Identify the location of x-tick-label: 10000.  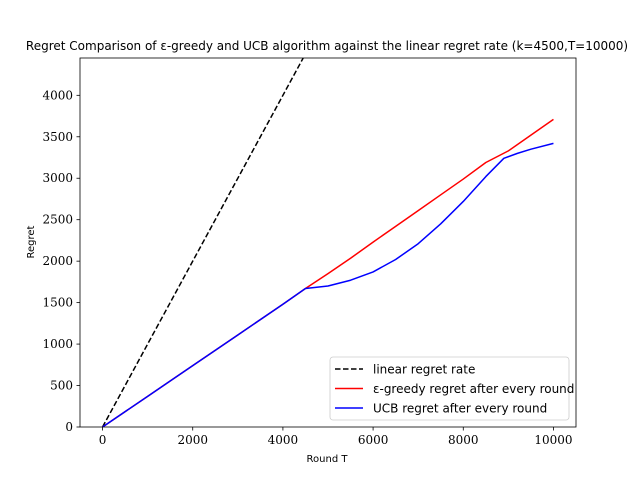
(553, 440).